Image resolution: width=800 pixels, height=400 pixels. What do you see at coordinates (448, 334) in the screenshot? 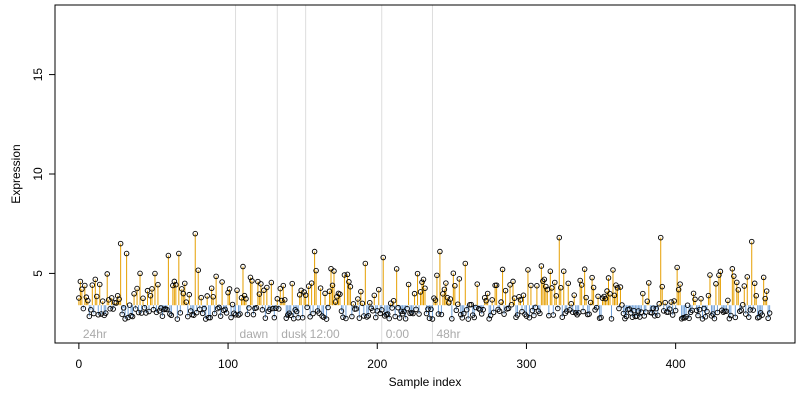
I see `group-label: 48hr` at bounding box center [448, 334].